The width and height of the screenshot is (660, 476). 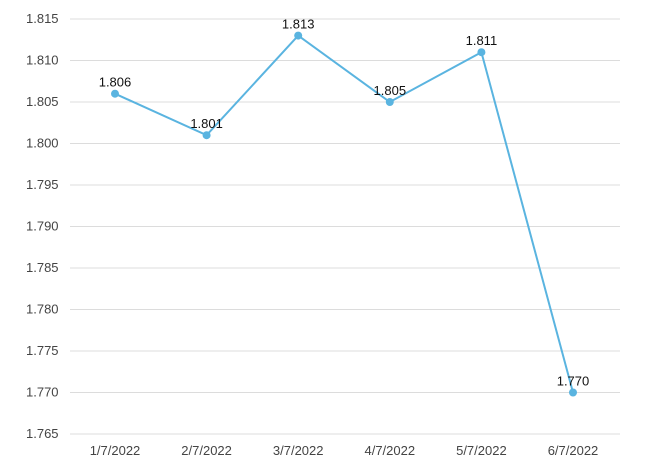 What do you see at coordinates (115, 450) in the screenshot?
I see `x-tick-label: 1/7/2022` at bounding box center [115, 450].